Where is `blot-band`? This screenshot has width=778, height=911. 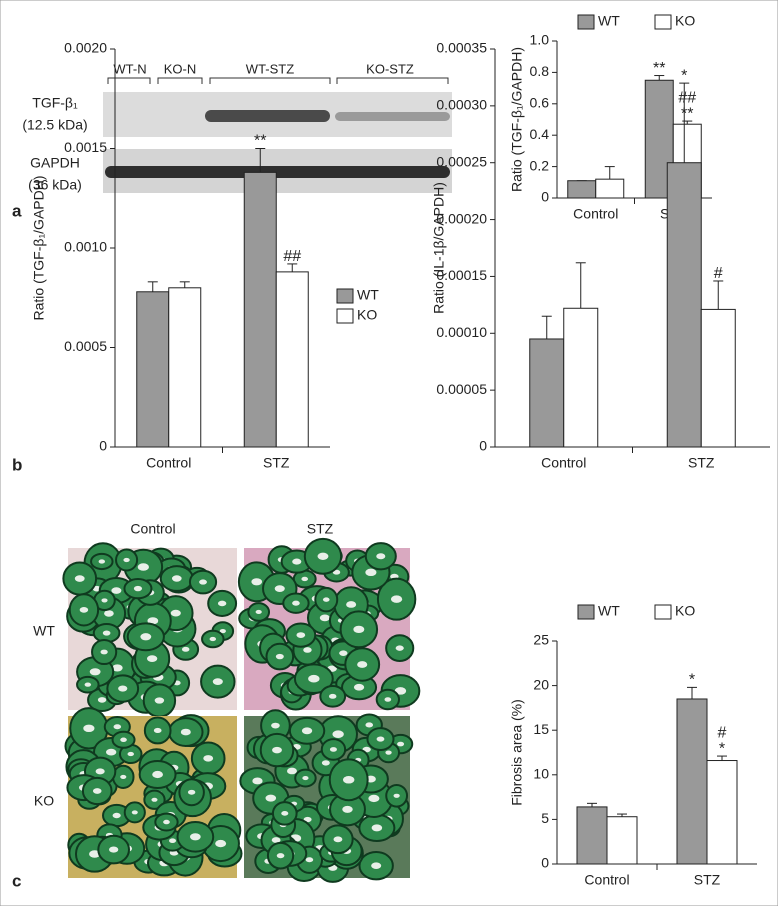 blot-band is located at coordinates (277, 172).